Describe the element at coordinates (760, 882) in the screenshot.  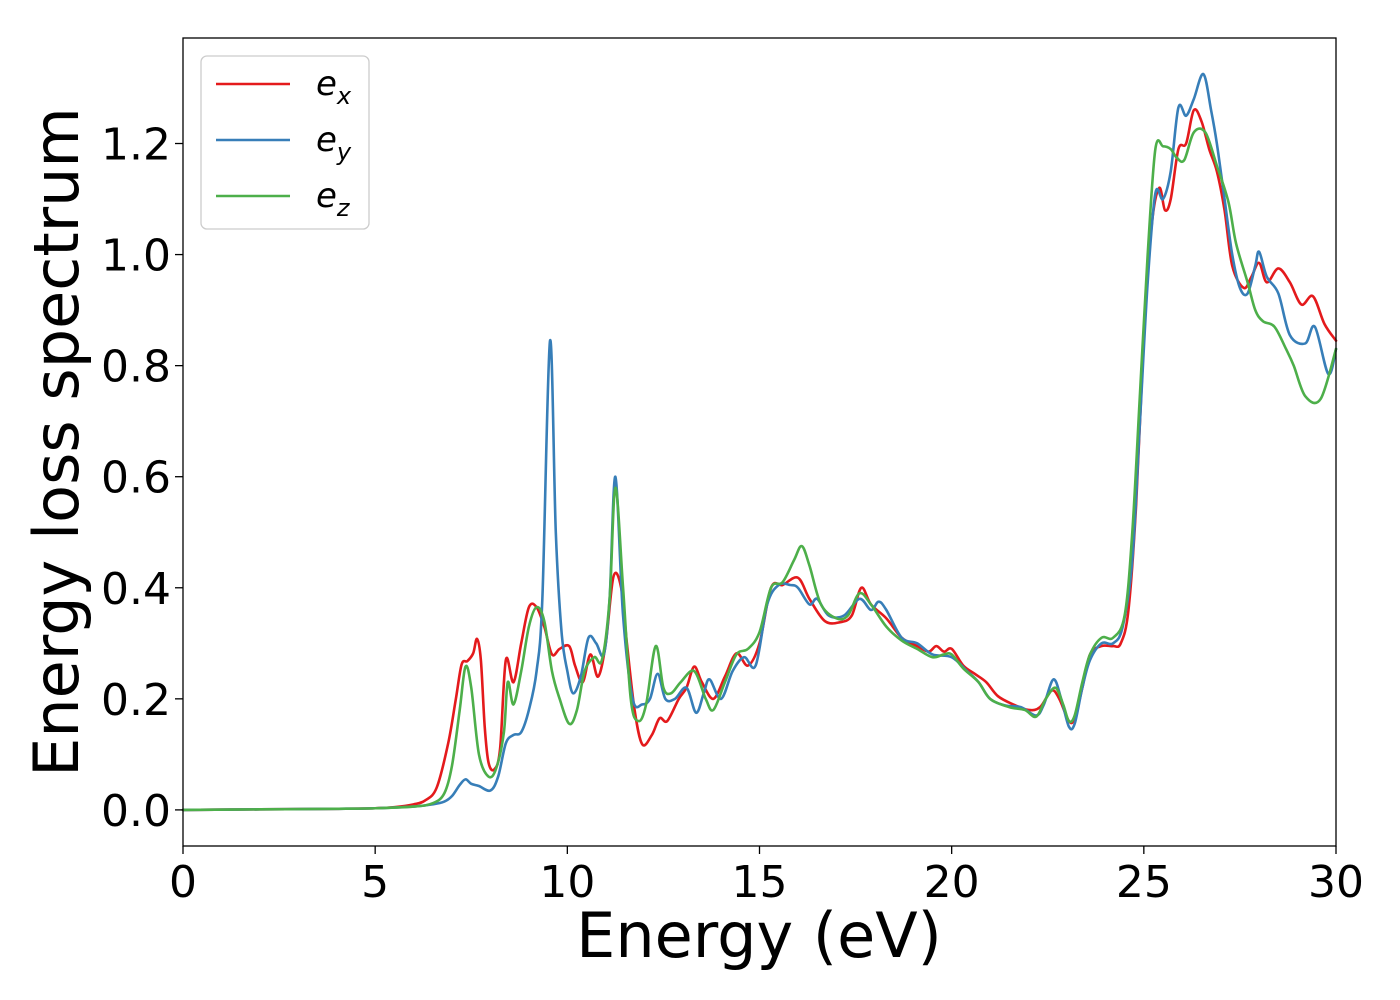
I see `x-tick-label: 15` at that location.